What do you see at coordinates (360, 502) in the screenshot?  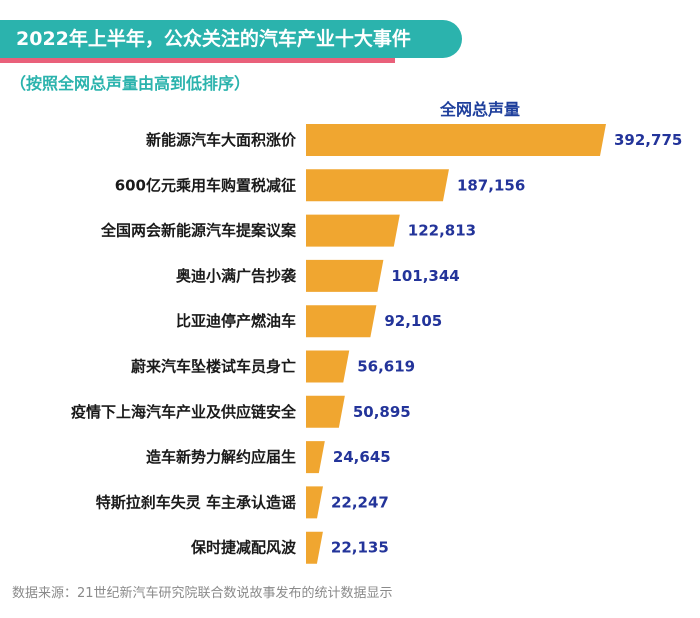 I see `value-label: 22,247` at bounding box center [360, 502].